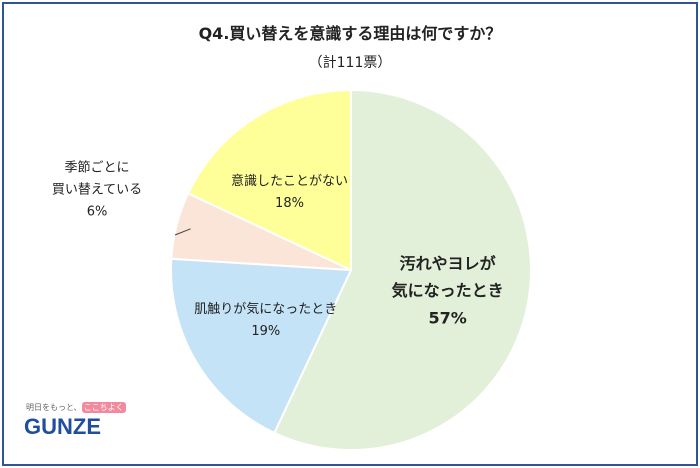 This screenshot has width=700, height=468. Describe the element at coordinates (350, 63) in the screenshot. I see `chart-subtitle: （計111票）` at that location.